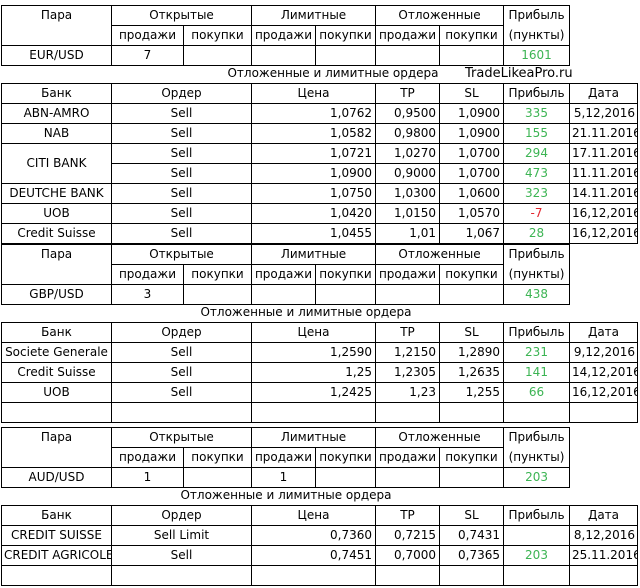  Describe the element at coordinates (536, 233) in the screenshot. I see `profit-cell: 28` at that location.